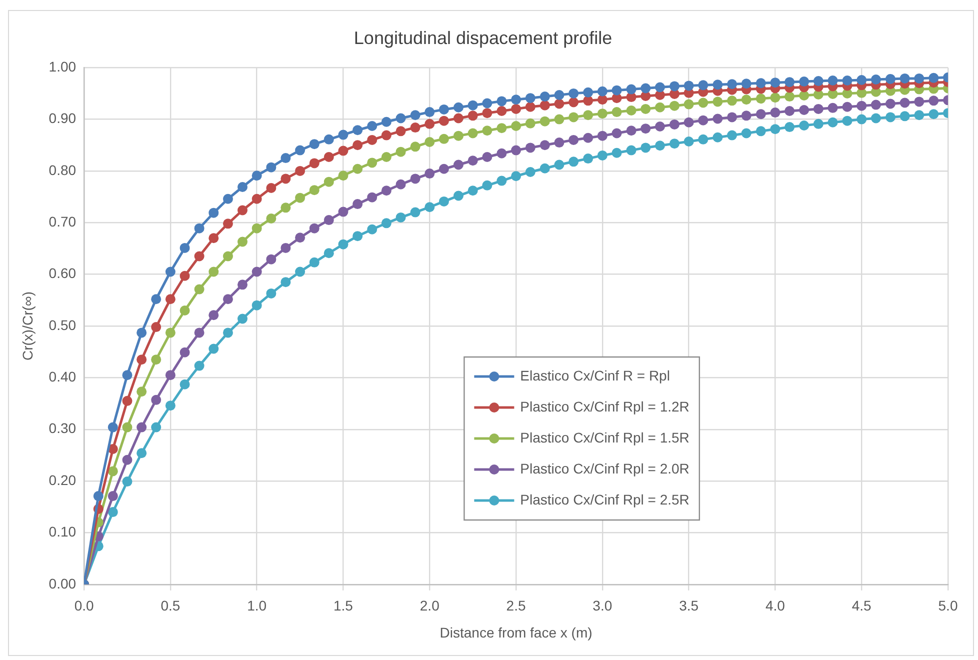 This screenshot has height=660, width=978. Describe the element at coordinates (430, 606) in the screenshot. I see `x-tick-label: 2.0` at that location.